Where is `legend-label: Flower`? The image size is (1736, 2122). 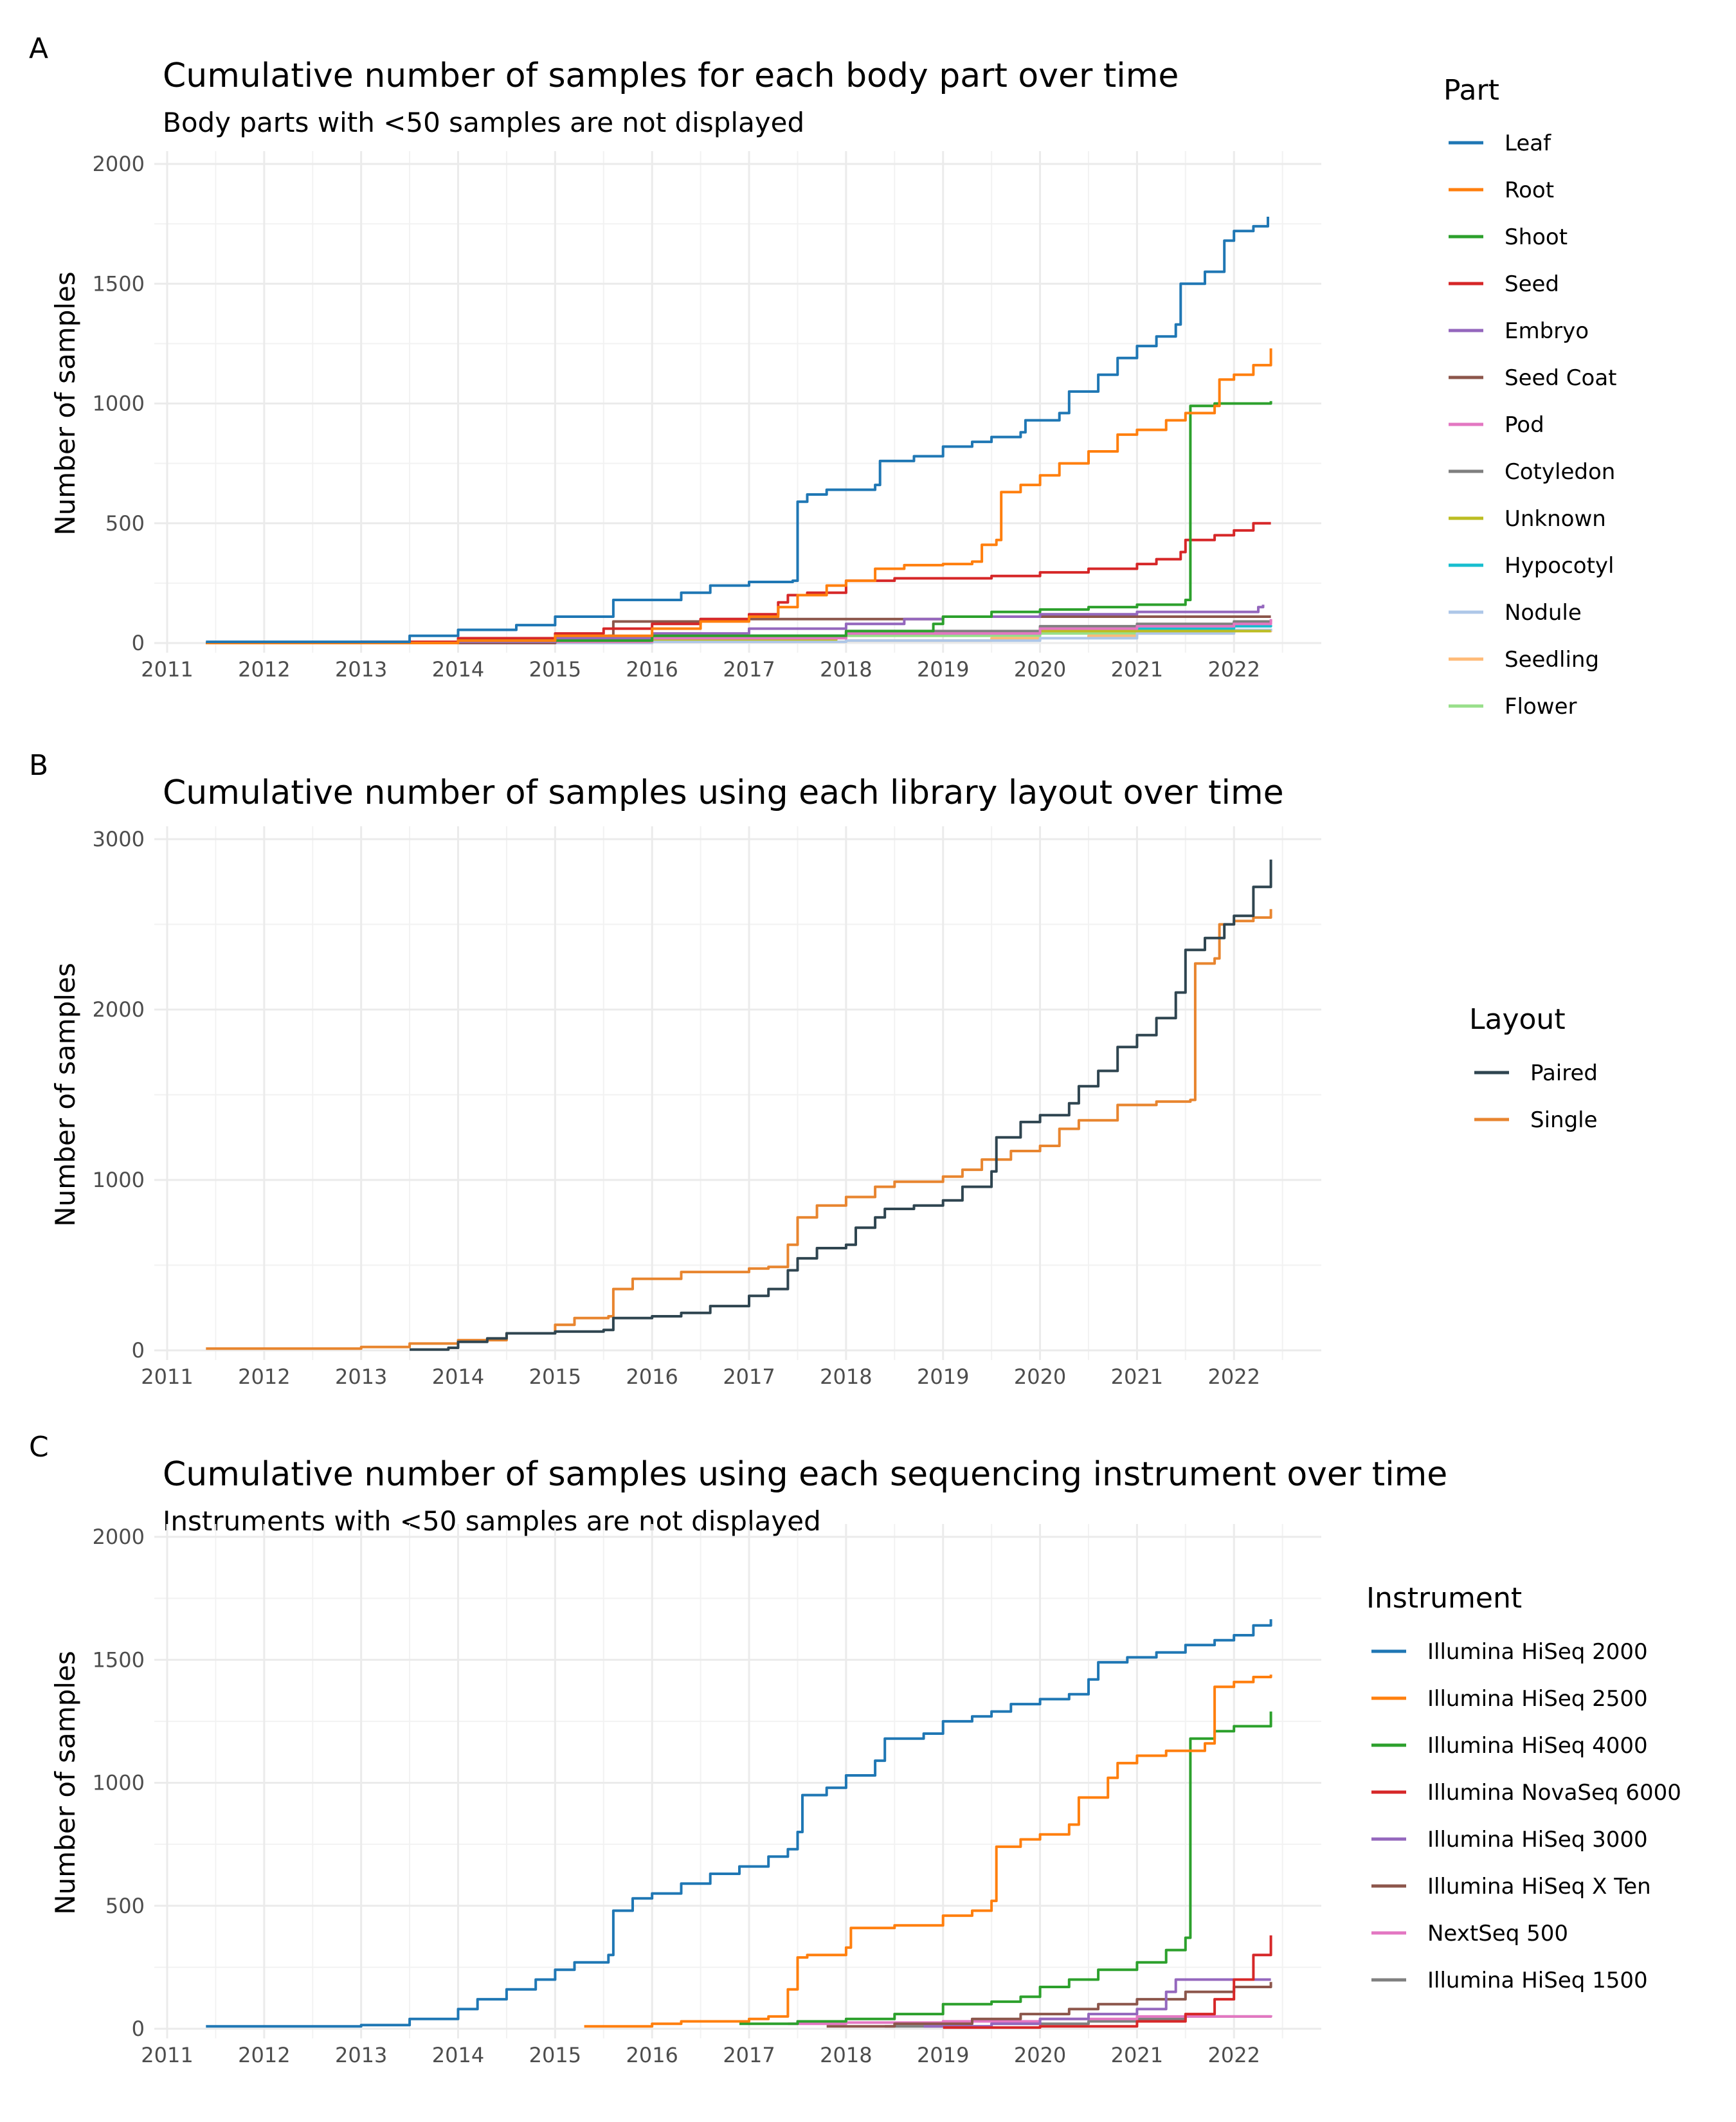
legend-label: Flower is located at coordinates (1541, 707).